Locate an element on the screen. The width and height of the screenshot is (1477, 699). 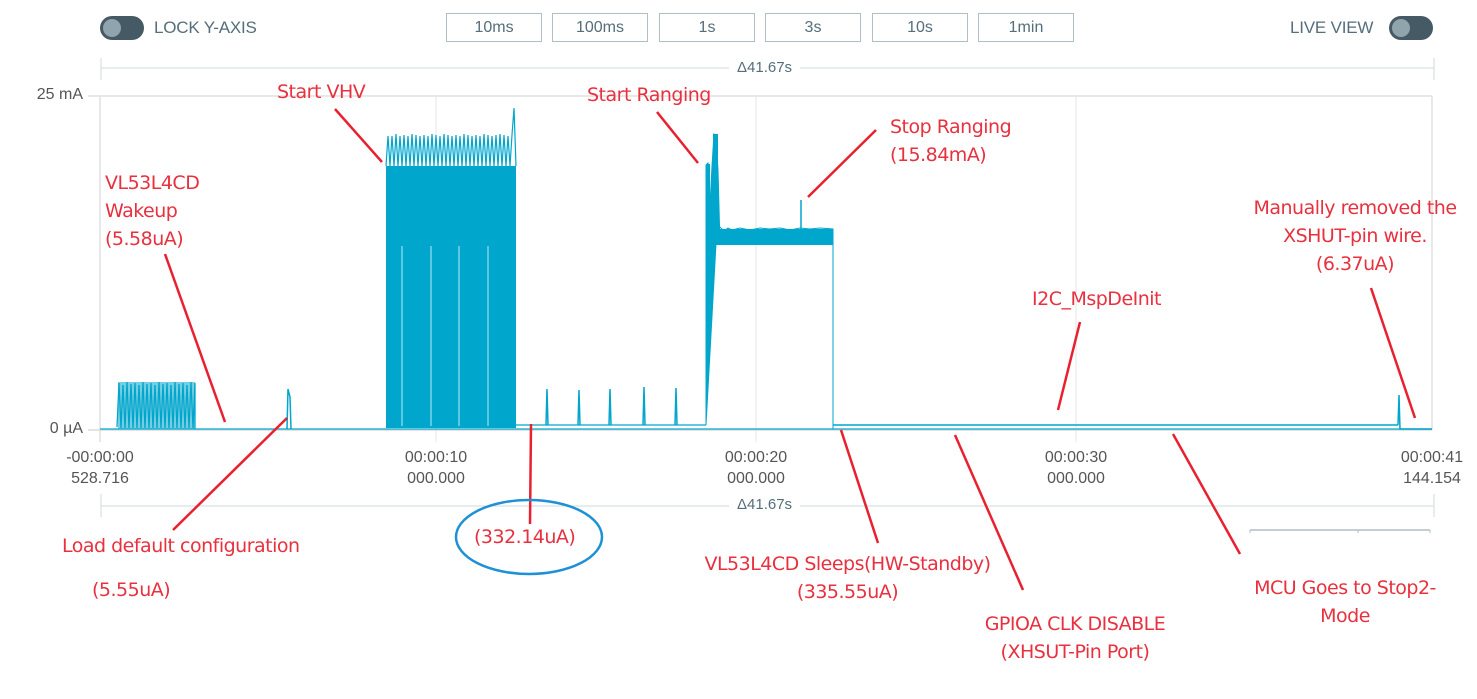
annotation-line: MCU Goes to Stop2- is located at coordinates (1345, 588).